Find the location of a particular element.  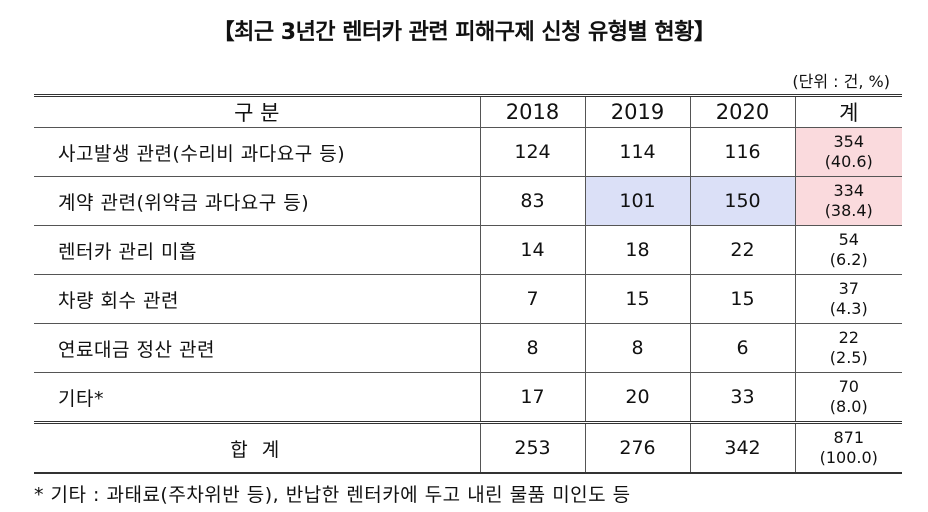

cell-2018: 17 is located at coordinates (532, 397).